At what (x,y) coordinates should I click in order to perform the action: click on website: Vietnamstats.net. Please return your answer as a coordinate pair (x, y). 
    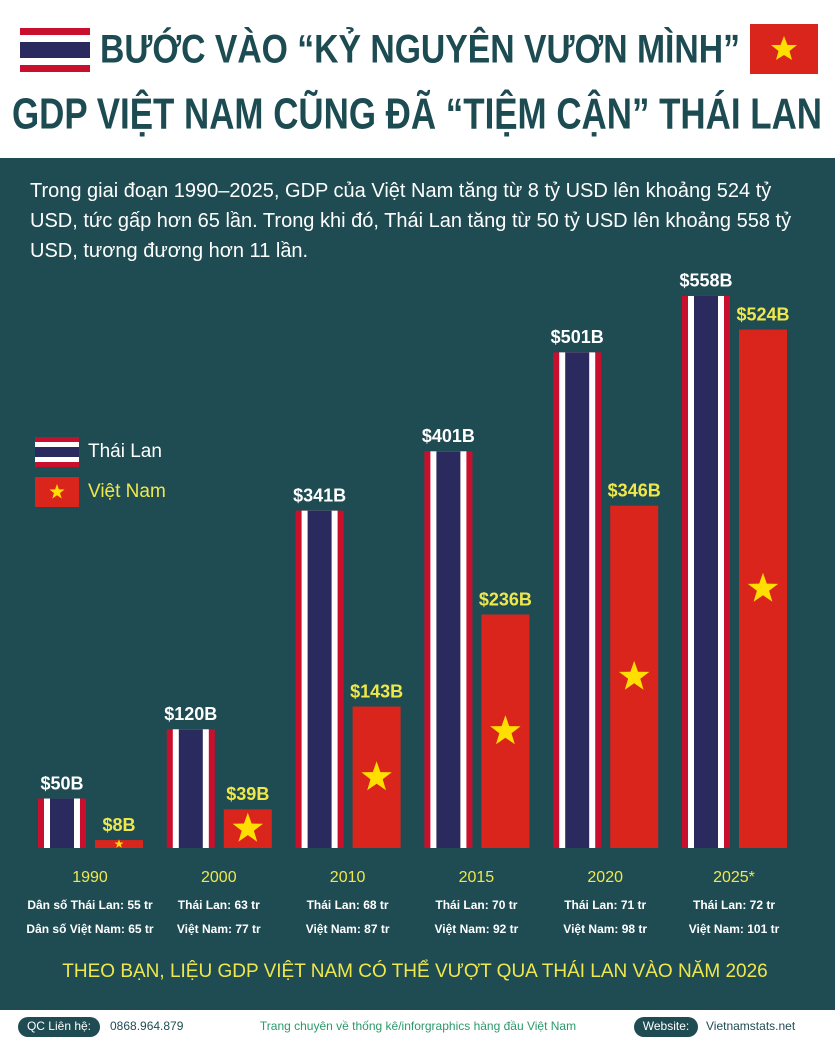
    Looking at the image, I should click on (751, 1026).